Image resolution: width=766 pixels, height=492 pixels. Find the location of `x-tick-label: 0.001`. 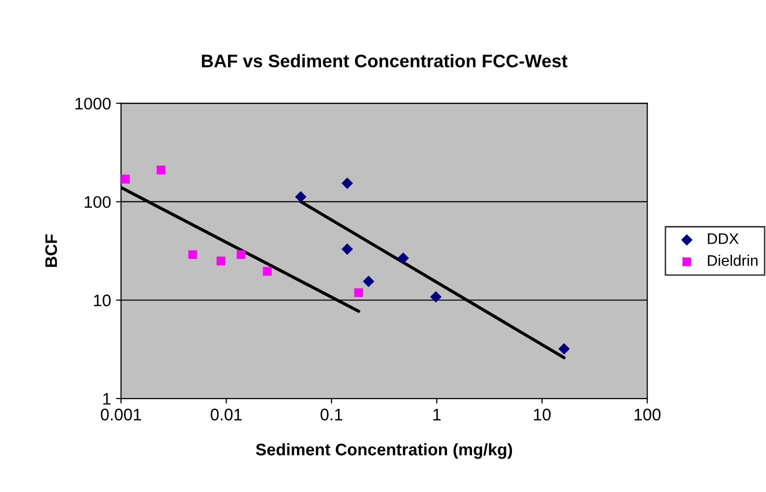

x-tick-label: 0.001 is located at coordinates (121, 414).